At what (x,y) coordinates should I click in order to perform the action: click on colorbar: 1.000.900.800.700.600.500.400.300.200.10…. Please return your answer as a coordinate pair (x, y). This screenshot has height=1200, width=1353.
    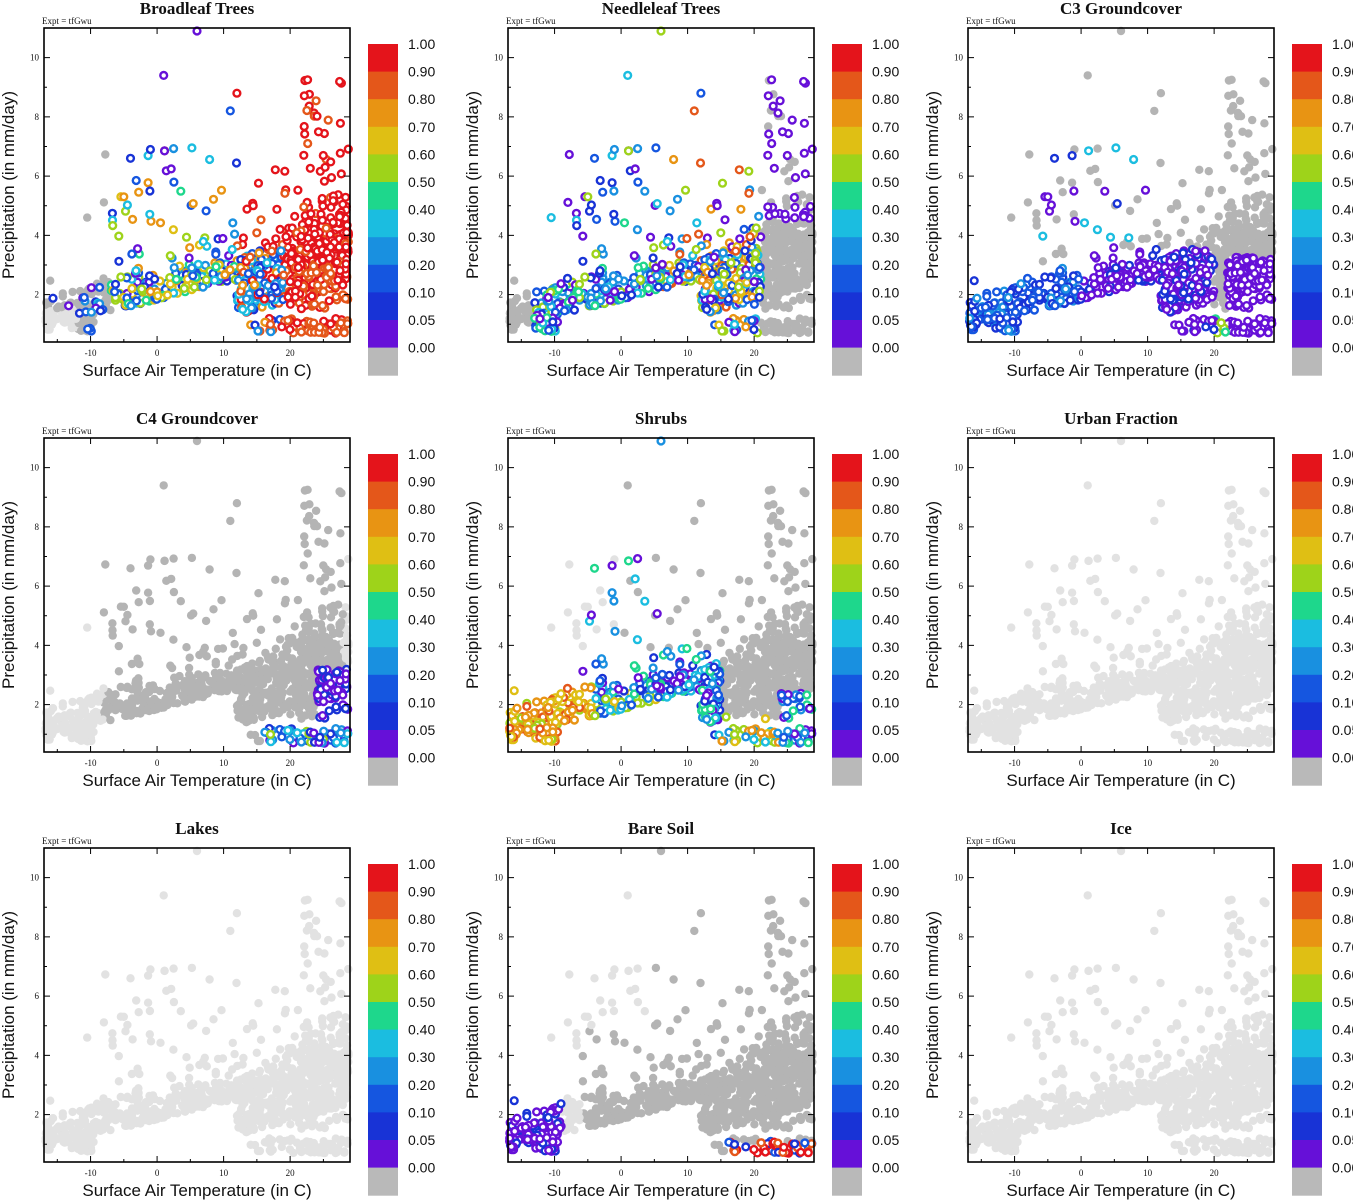
    Looking at the image, I should click on (401, 616).